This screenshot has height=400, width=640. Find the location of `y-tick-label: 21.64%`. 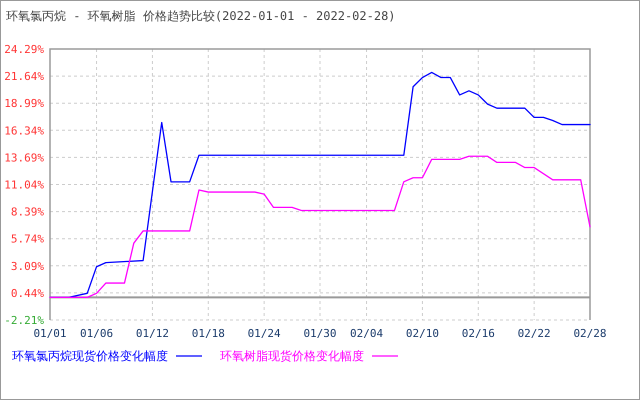

y-tick-label: 21.64% is located at coordinates (24, 77).